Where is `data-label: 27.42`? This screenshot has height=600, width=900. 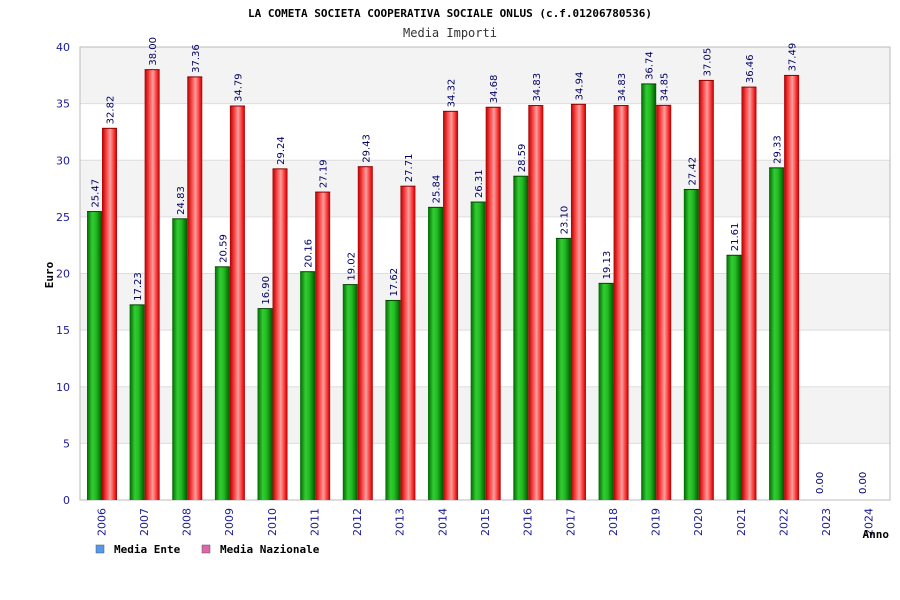
data-label: 27.42 is located at coordinates (692, 171).